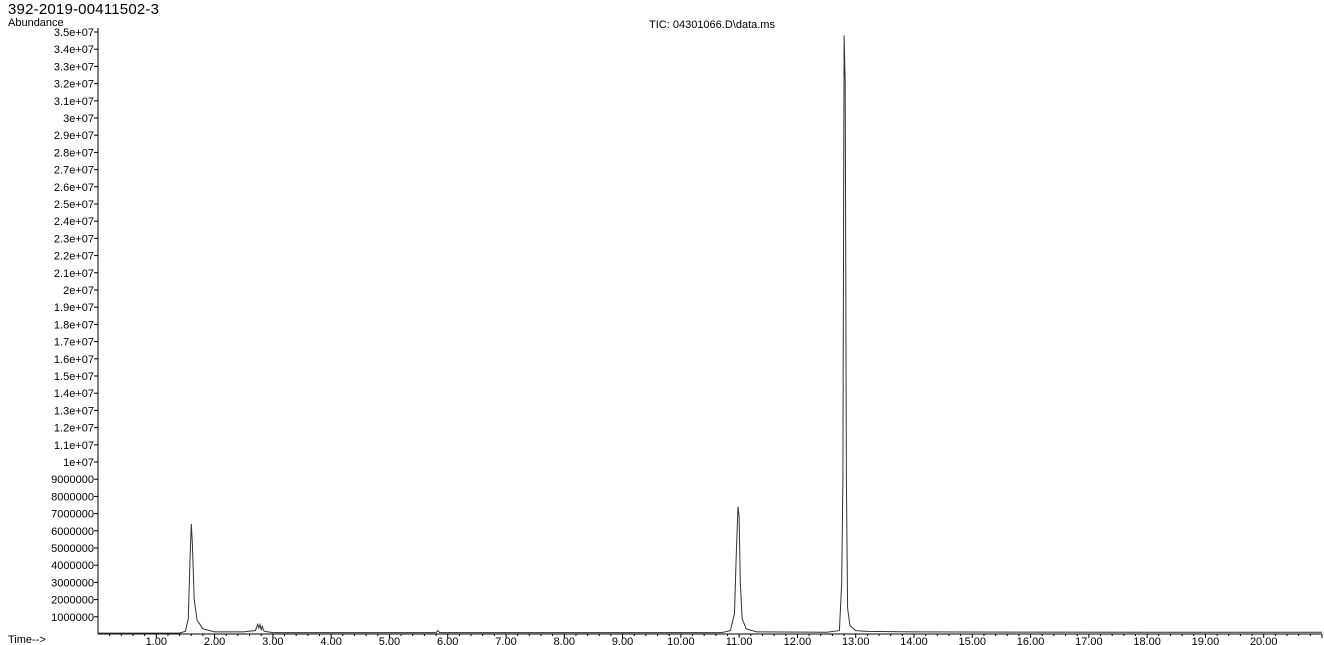 Image resolution: width=1324 pixels, height=645 pixels. What do you see at coordinates (78, 291) in the screenshot?
I see `y-tick-label: 2e+07` at bounding box center [78, 291].